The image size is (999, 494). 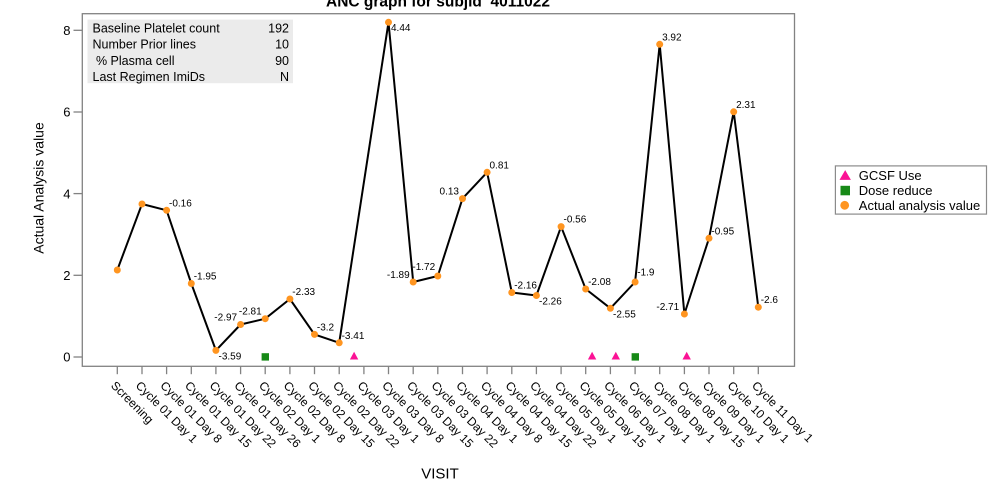 What do you see at coordinates (624, 315) in the screenshot?
I see `svg-text: -2.55` at bounding box center [624, 315].